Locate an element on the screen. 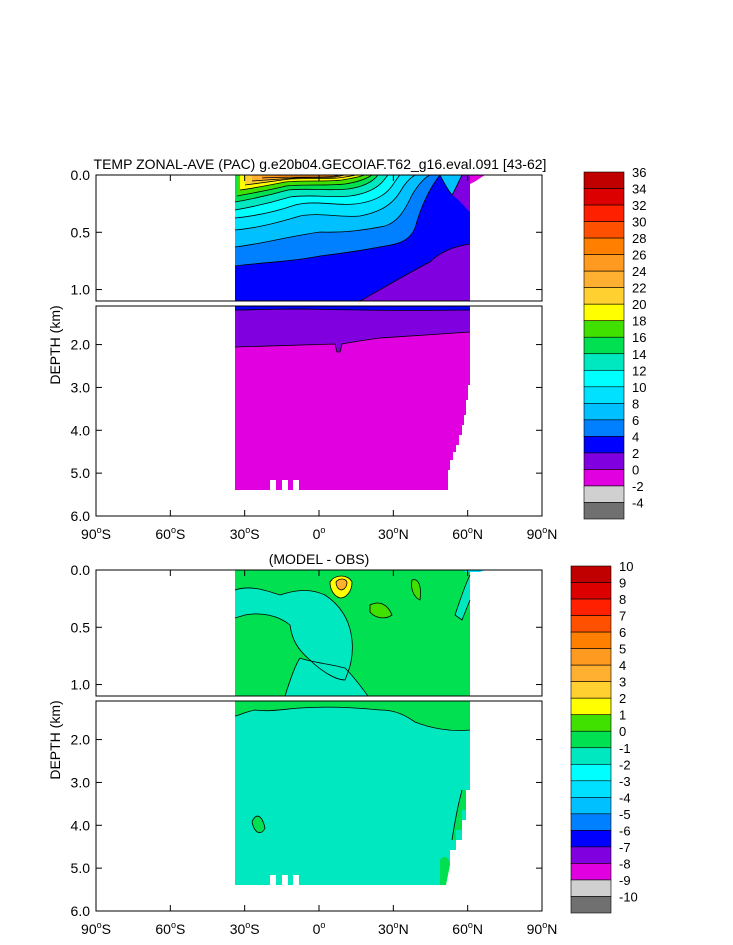 The height and width of the screenshot is (945, 733). colorbar-label: -1 is located at coordinates (625, 748).